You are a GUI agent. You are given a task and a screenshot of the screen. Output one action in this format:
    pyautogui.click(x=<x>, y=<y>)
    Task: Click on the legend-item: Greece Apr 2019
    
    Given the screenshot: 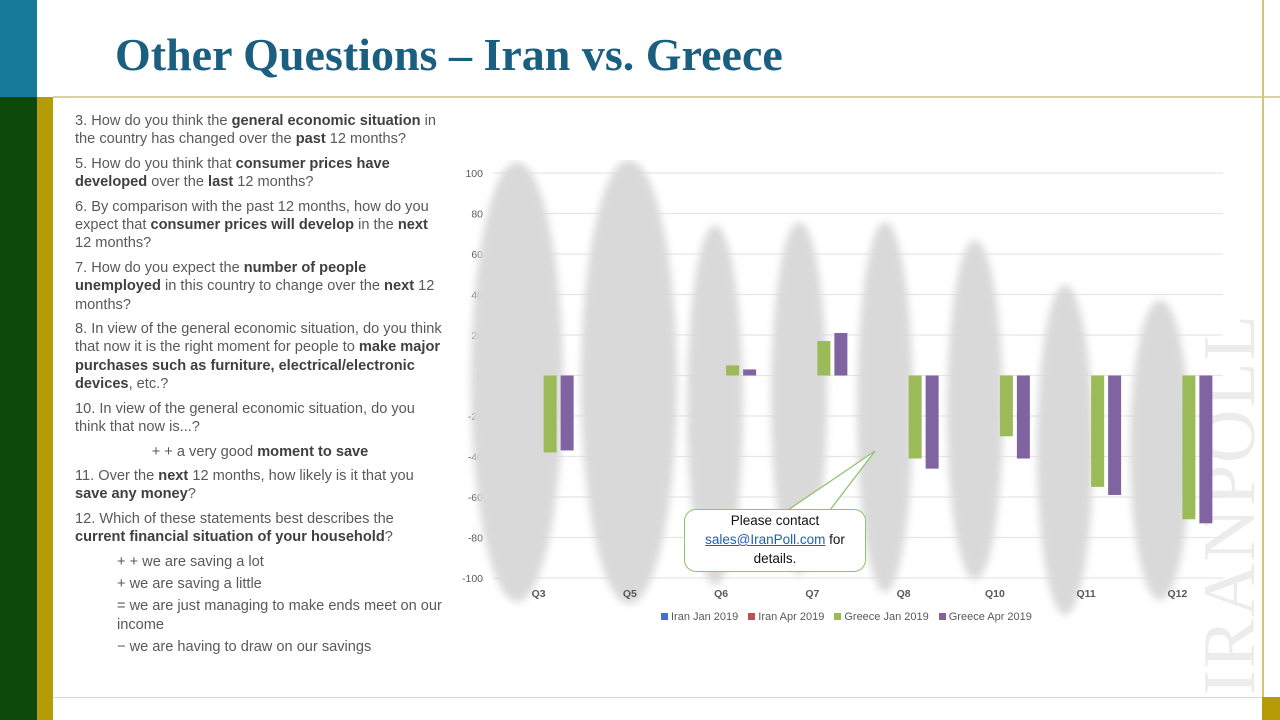 What is the action you would take?
    pyautogui.click(x=985, y=617)
    